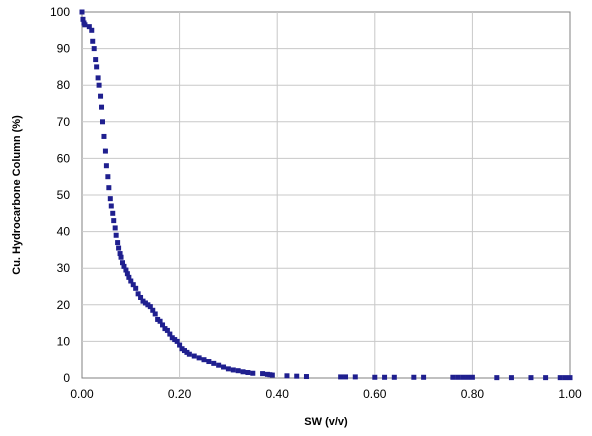  I want to click on x-axis-title: SW (v/v), so click(326, 422).